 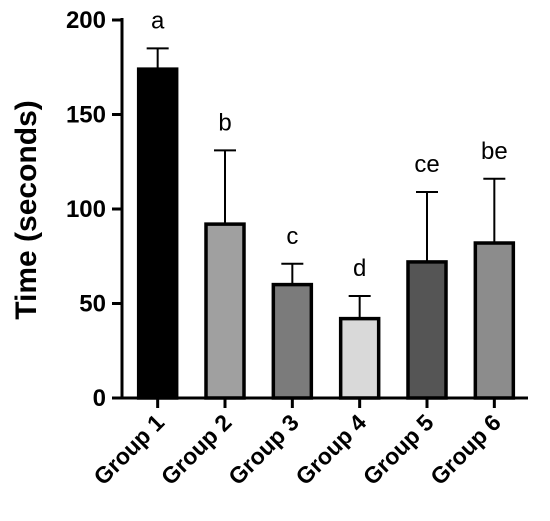 What do you see at coordinates (128, 449) in the screenshot?
I see `x-tick-label: Group 1` at bounding box center [128, 449].